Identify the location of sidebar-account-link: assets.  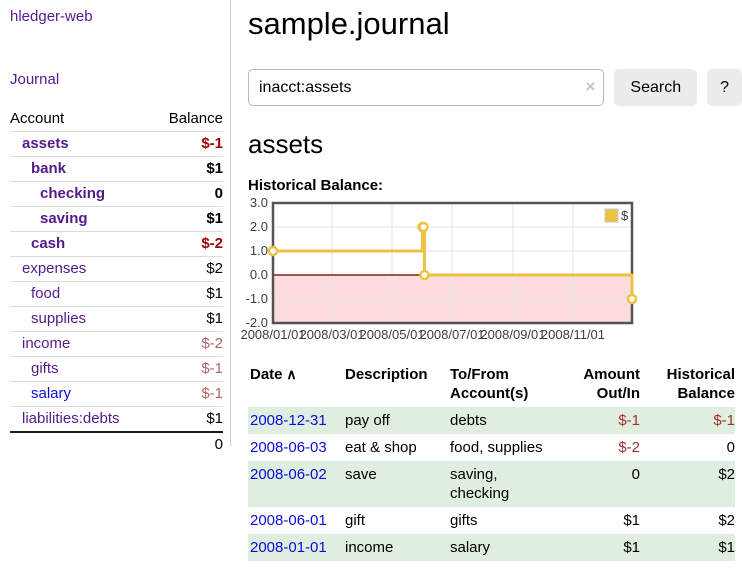
(45, 143).